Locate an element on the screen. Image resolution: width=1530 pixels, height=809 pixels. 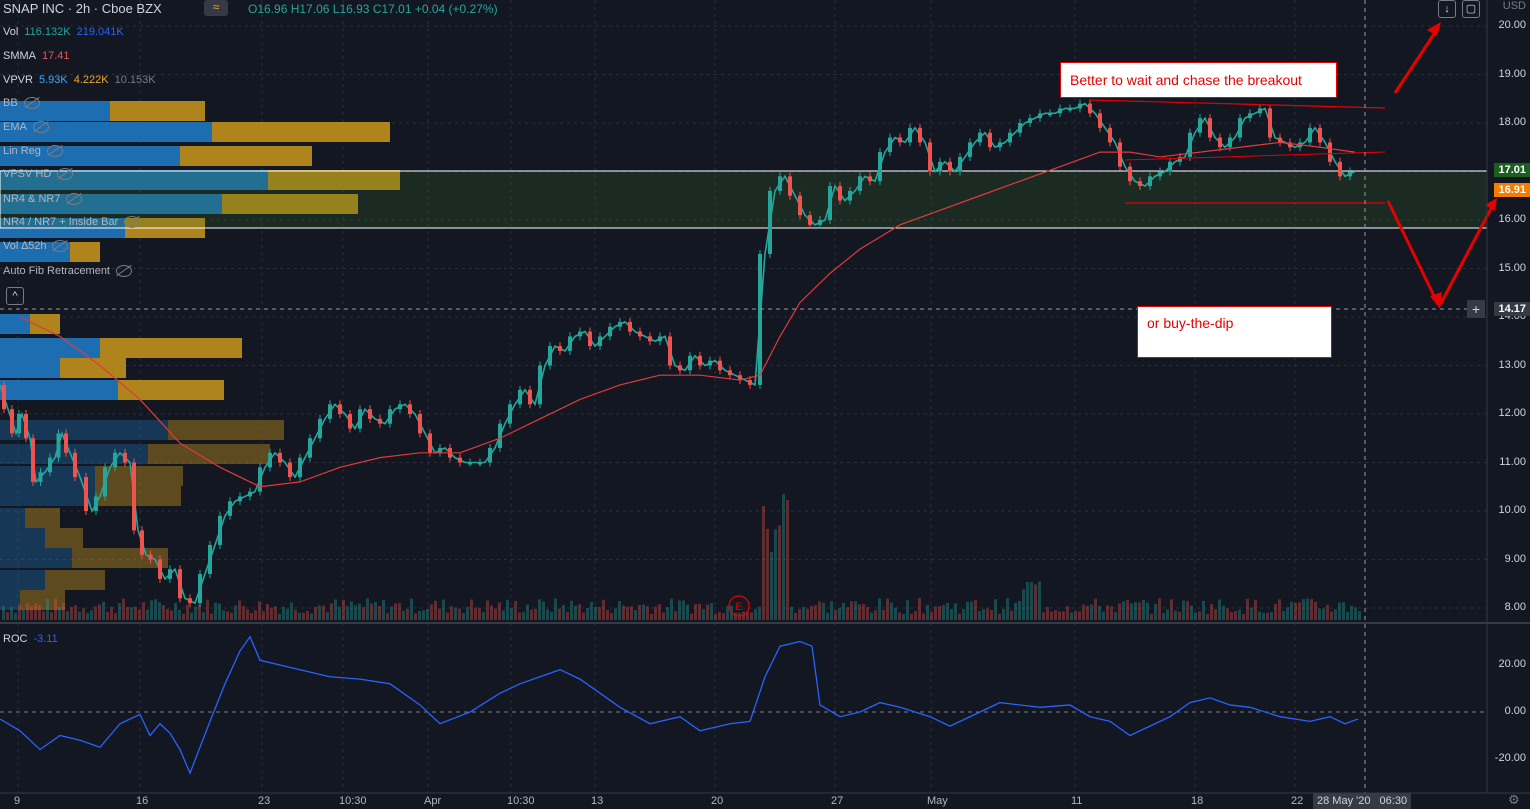
indicator-lin-reg: Lin Reg is located at coordinates (33, 151).